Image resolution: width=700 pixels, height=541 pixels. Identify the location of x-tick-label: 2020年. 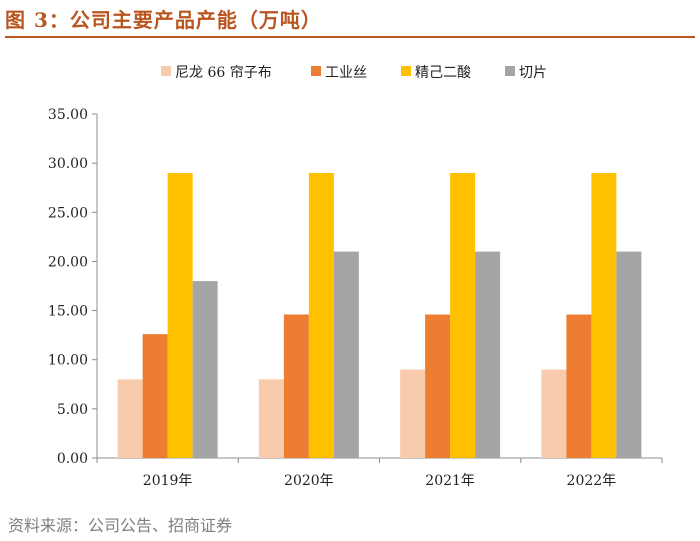
(309, 481).